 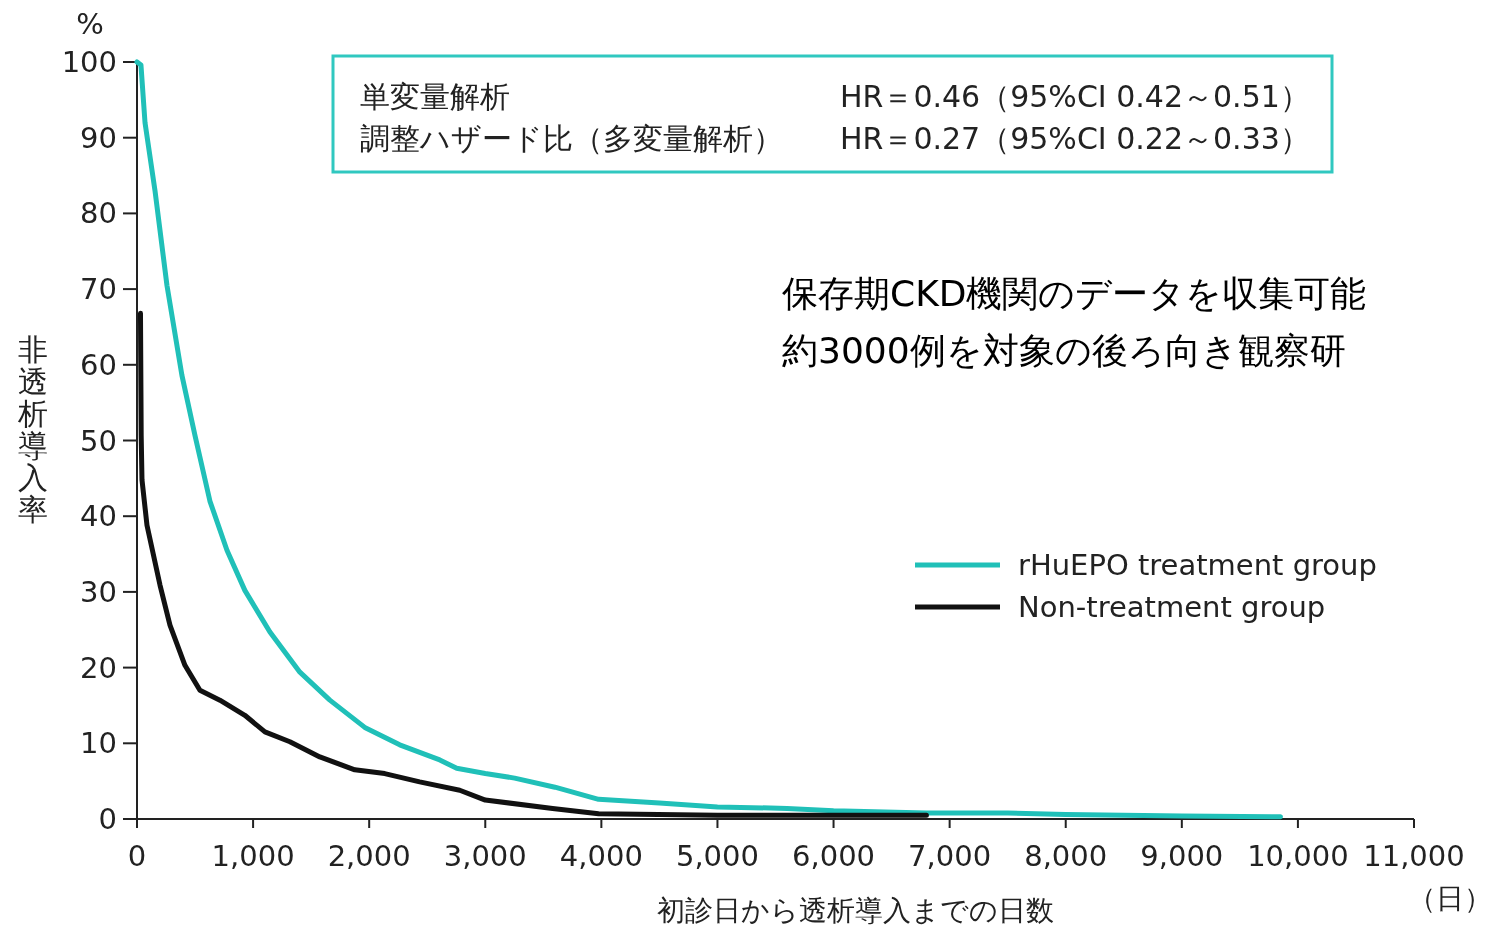 I want to click on annotation: 調整ハザード比（多変量解析）, so click(x=571, y=138).